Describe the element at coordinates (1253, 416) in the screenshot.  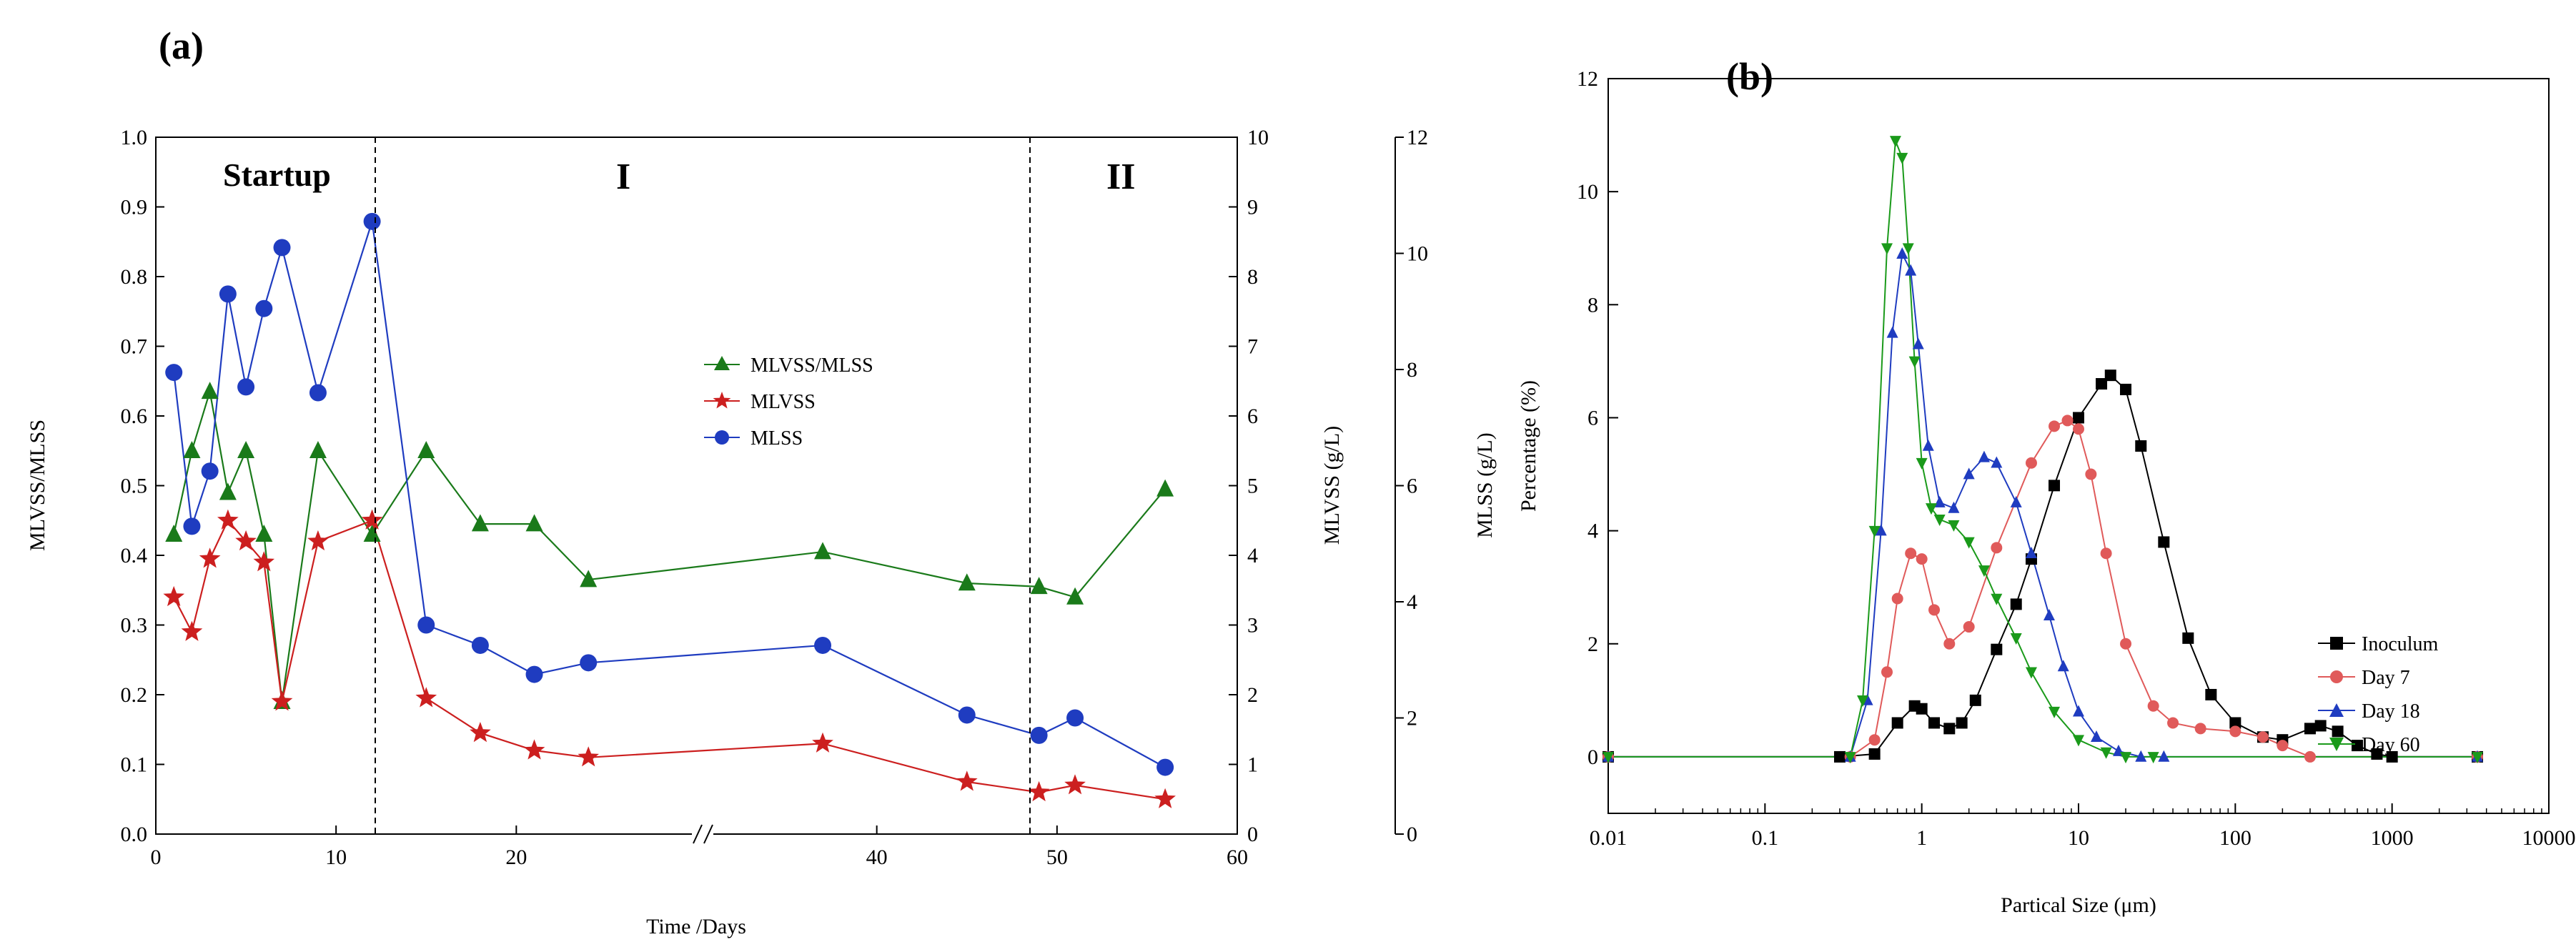
I see `panel-a-right-y1-tick-label: 6` at that location.